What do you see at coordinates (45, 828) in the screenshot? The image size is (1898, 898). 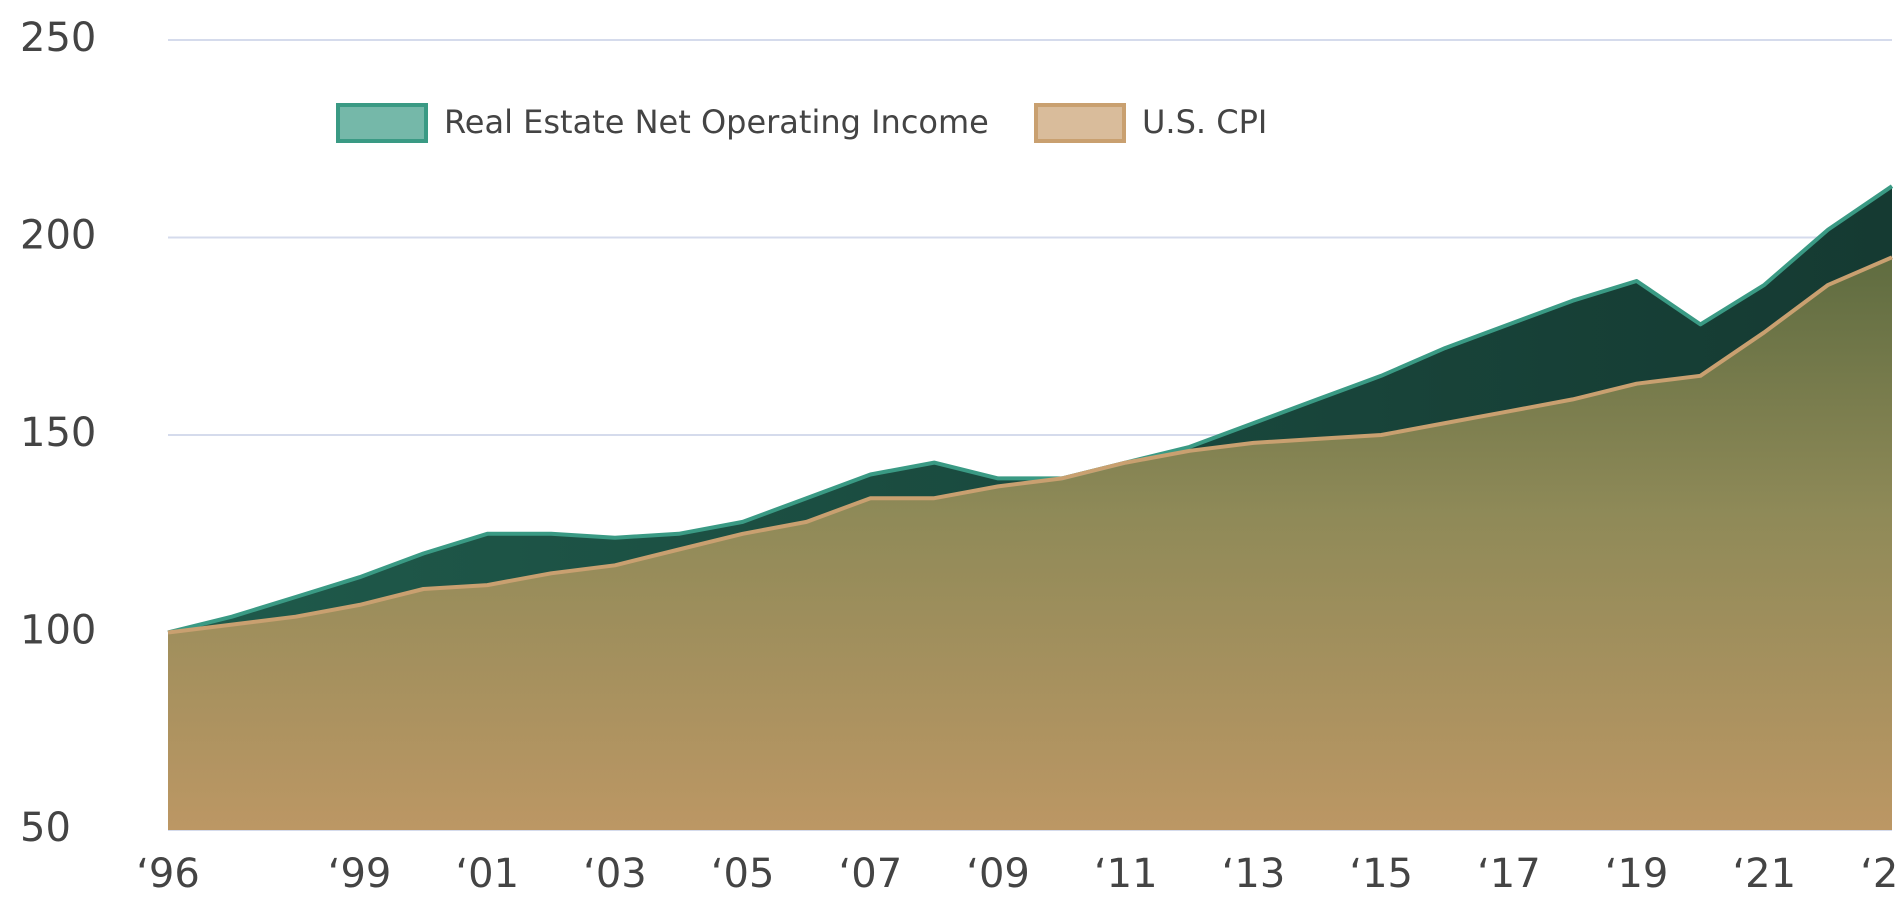 I see `y-tick-label: 50` at bounding box center [45, 828].